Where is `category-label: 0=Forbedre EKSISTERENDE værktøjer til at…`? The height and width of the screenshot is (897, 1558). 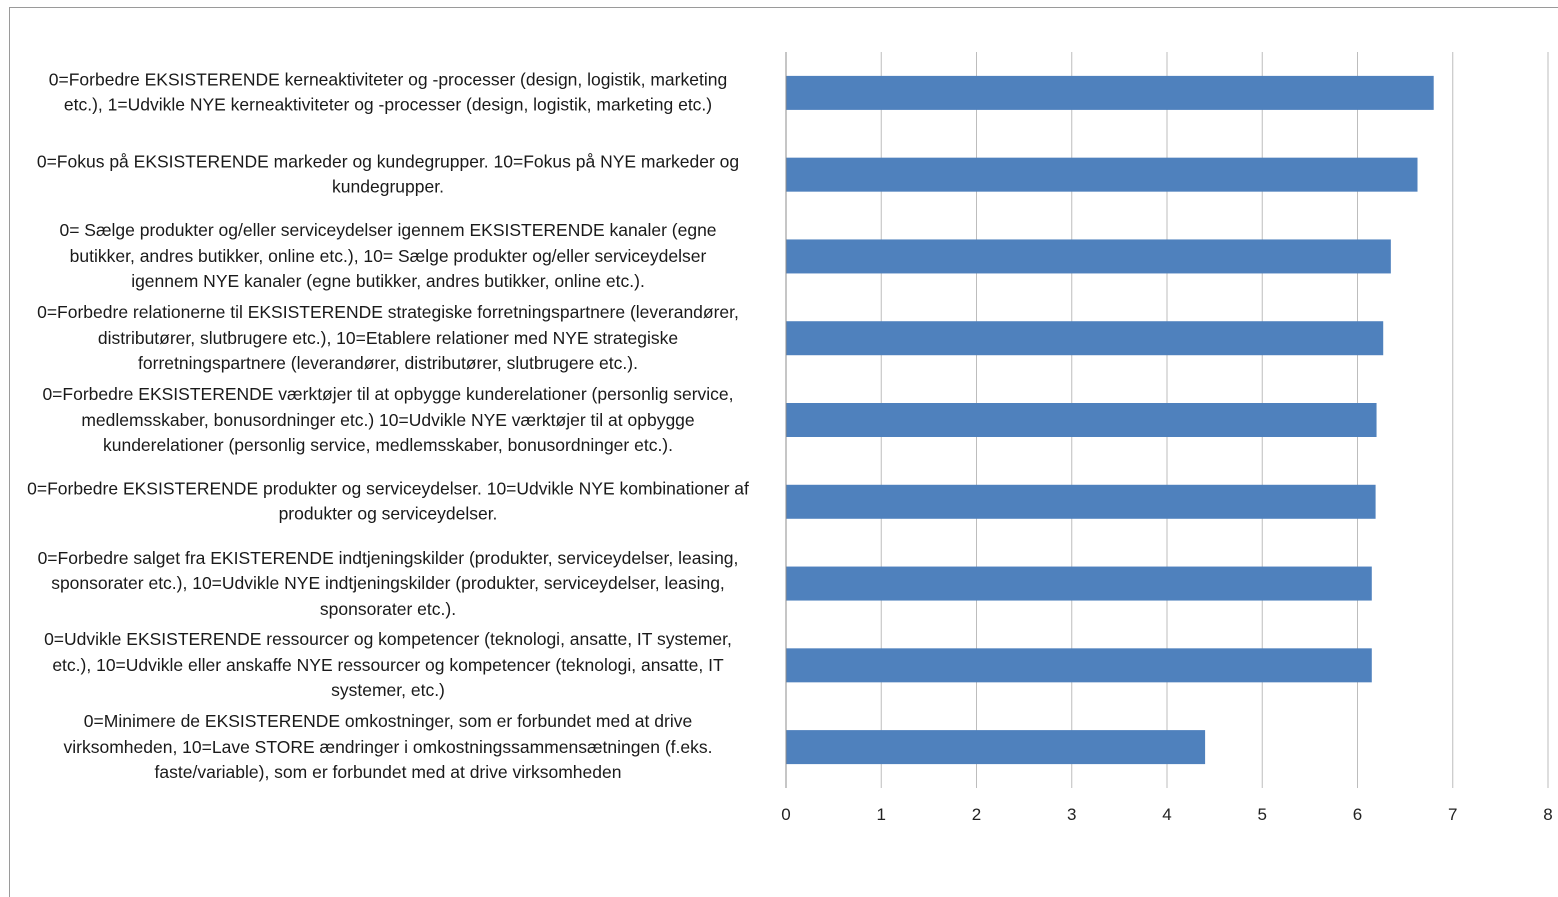
category-label: 0=Forbedre EKSISTERENDE værktøjer til at… is located at coordinates (388, 419).